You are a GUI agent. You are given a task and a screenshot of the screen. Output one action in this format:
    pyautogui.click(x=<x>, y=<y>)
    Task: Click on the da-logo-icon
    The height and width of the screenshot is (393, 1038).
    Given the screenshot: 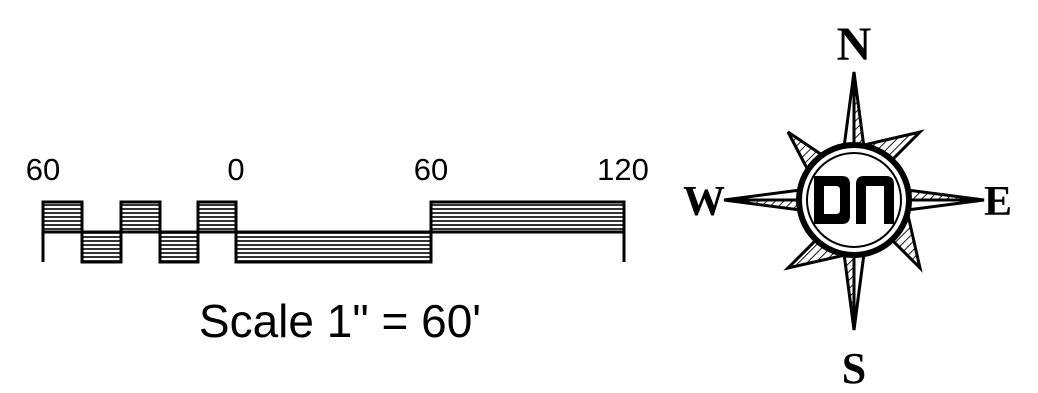 What is the action you would take?
    pyautogui.click(x=854, y=200)
    